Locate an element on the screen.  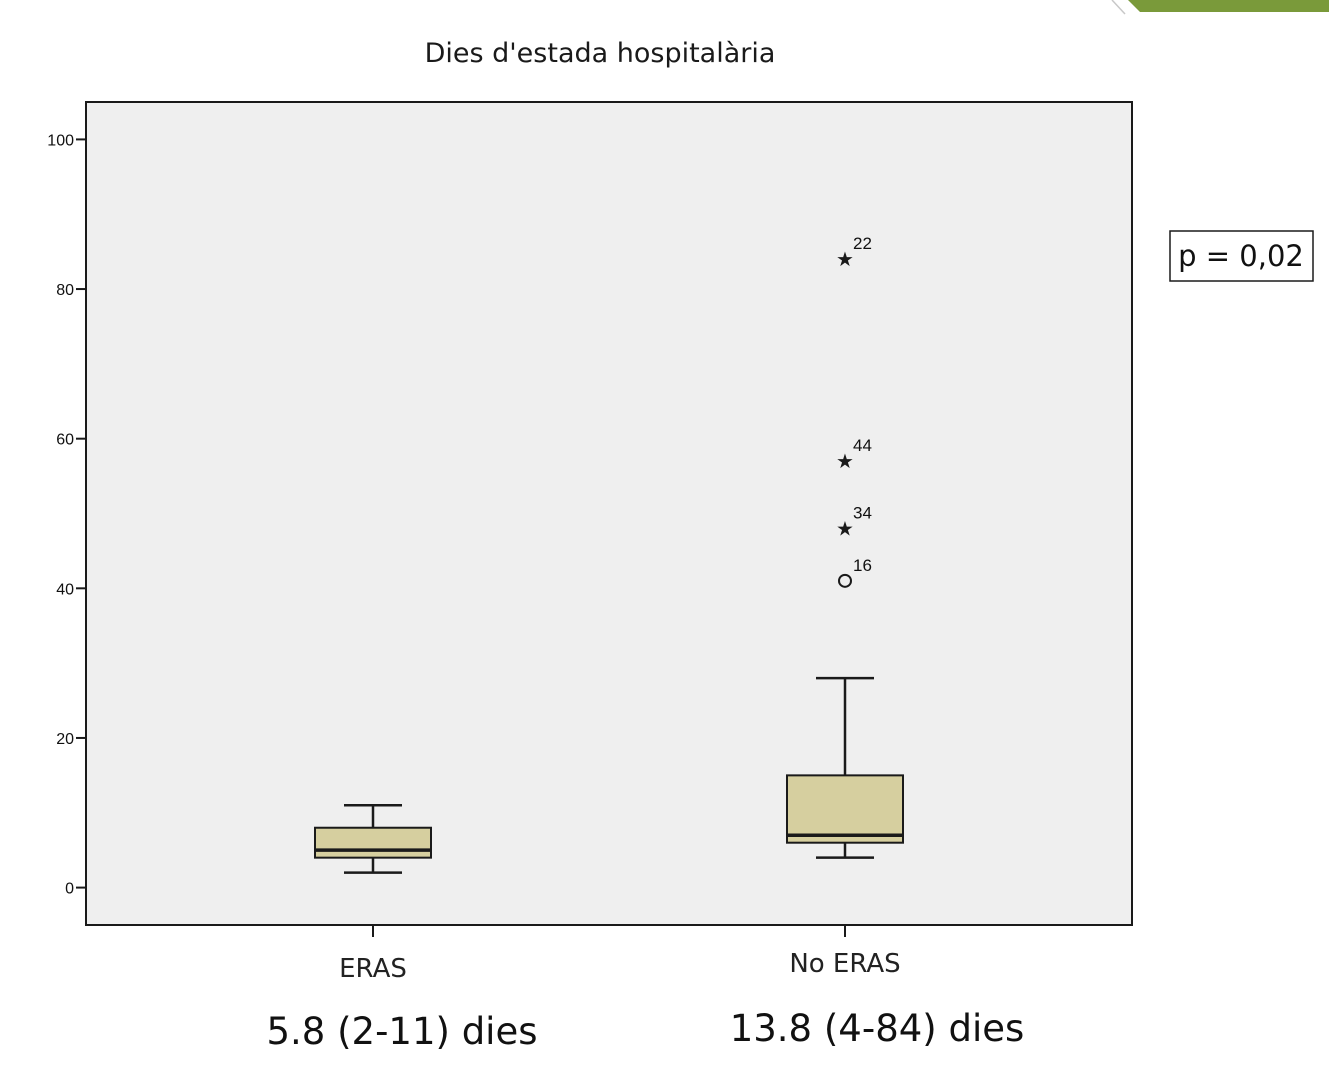
p-value-annotation: p = 0,02 is located at coordinates (1241, 256).